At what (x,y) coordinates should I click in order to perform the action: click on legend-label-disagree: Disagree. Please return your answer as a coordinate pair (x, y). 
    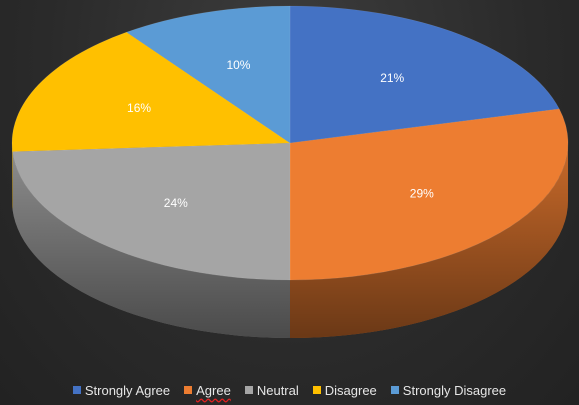
    Looking at the image, I should click on (350, 390).